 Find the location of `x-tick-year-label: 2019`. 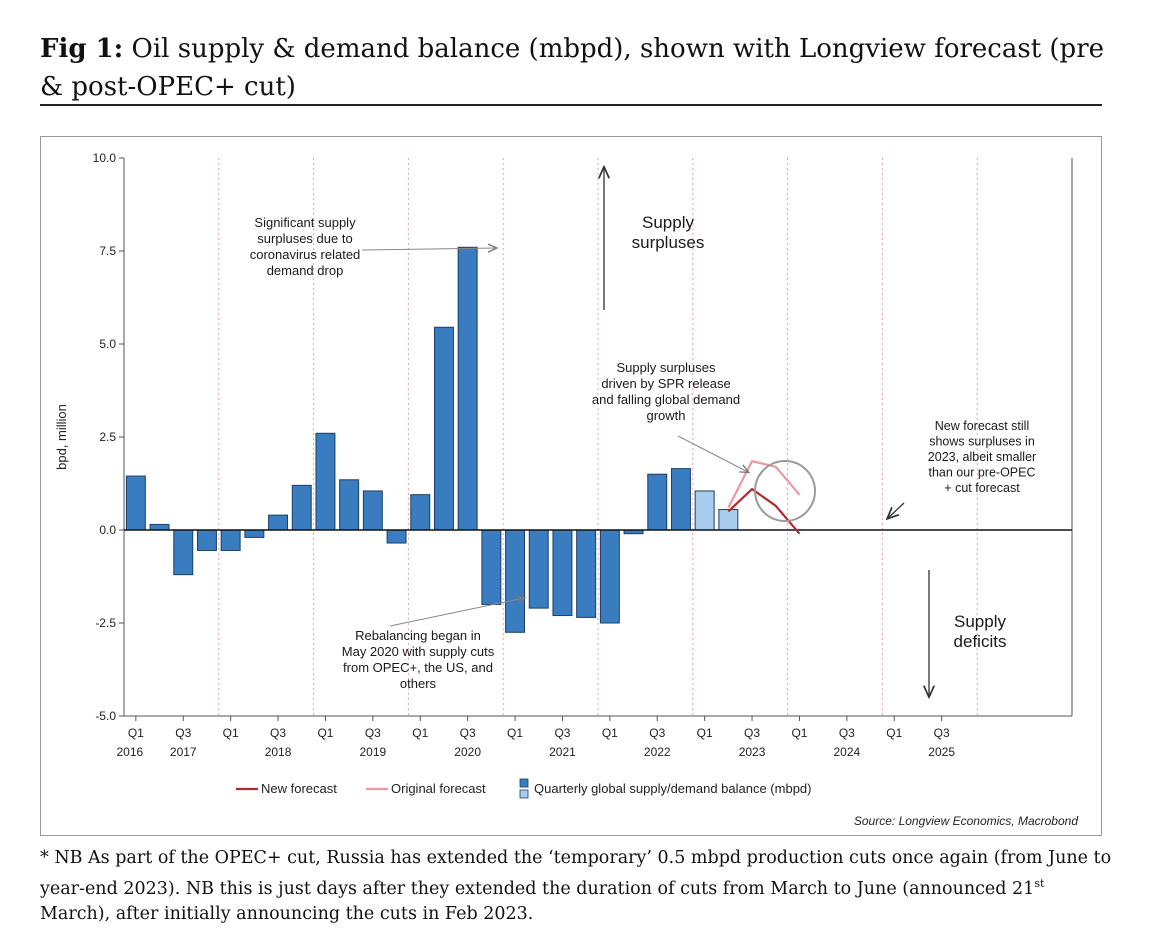

x-tick-year-label: 2019 is located at coordinates (372, 752).